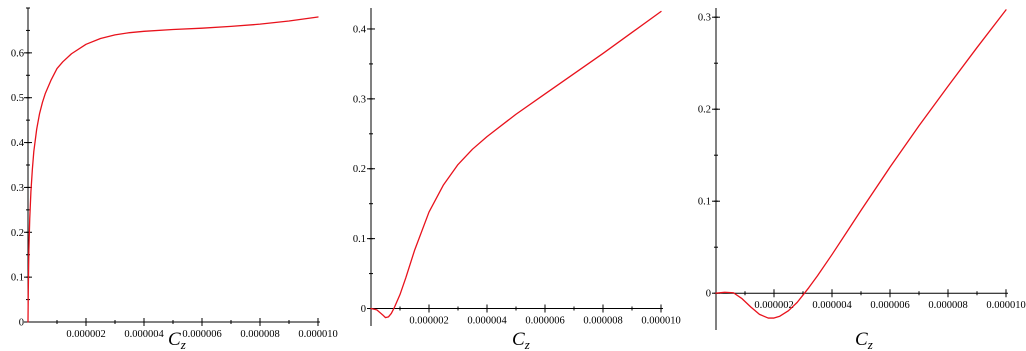  I want to click on y-axis: 0 0.1 0.2 0.3 0.4, so click(364, 167).